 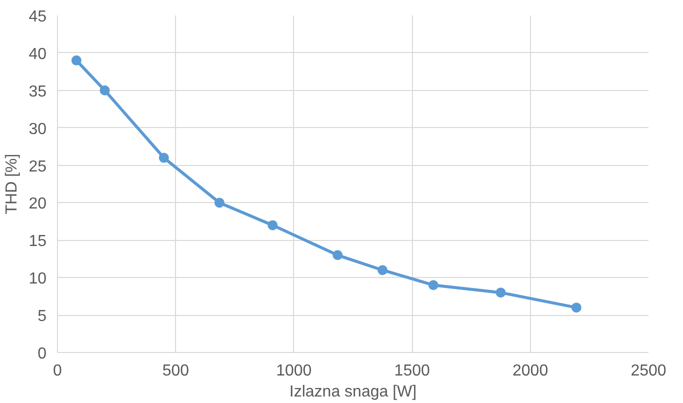 What do you see at coordinates (42, 354) in the screenshot?
I see `y-tick-label: 0` at bounding box center [42, 354].